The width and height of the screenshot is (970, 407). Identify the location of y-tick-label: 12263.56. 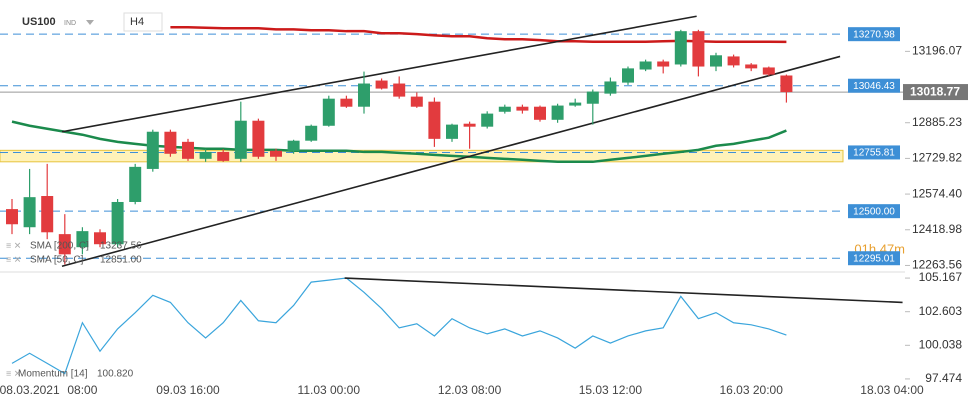
(937, 265).